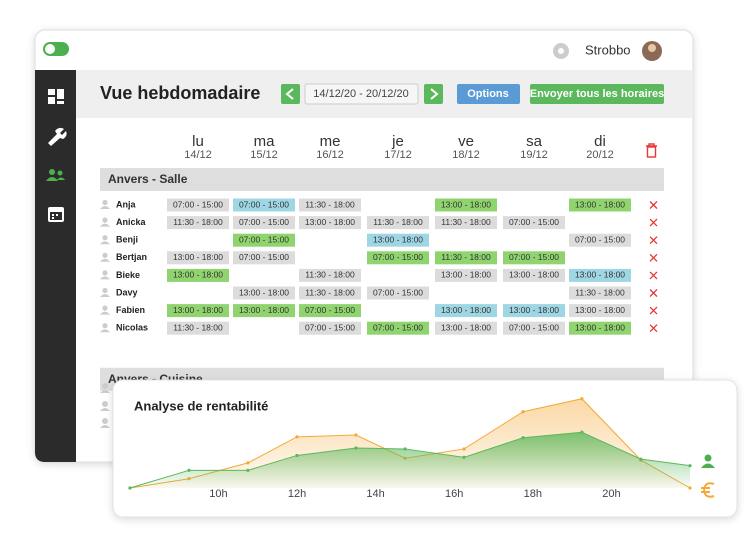 The width and height of the screenshot is (755, 539). I want to click on avatar, so click(652, 51).